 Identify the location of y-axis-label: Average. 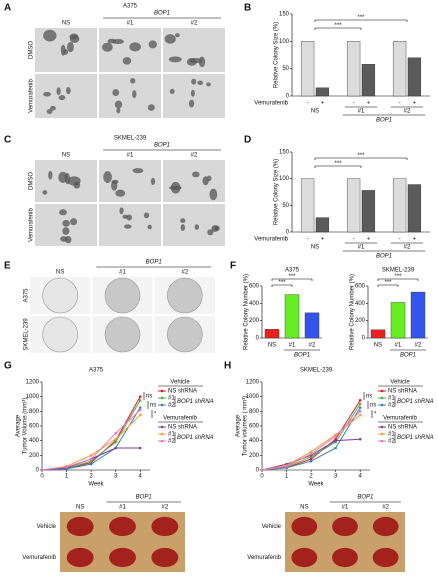
(239, 425).